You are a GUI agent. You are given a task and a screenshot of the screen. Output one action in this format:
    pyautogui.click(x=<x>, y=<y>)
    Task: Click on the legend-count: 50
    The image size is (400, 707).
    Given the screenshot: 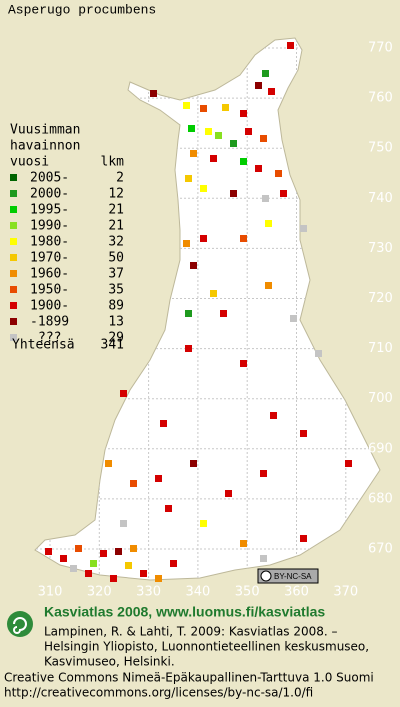 What is the action you would take?
    pyautogui.click(x=116, y=258)
    